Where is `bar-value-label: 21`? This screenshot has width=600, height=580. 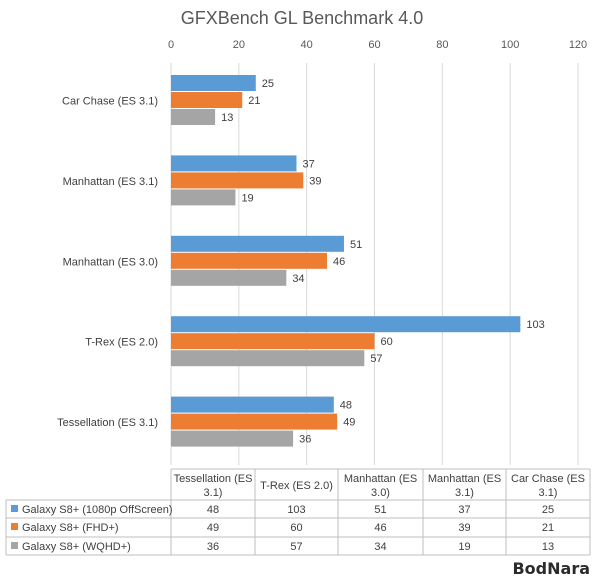
bar-value-label: 21 is located at coordinates (254, 101).